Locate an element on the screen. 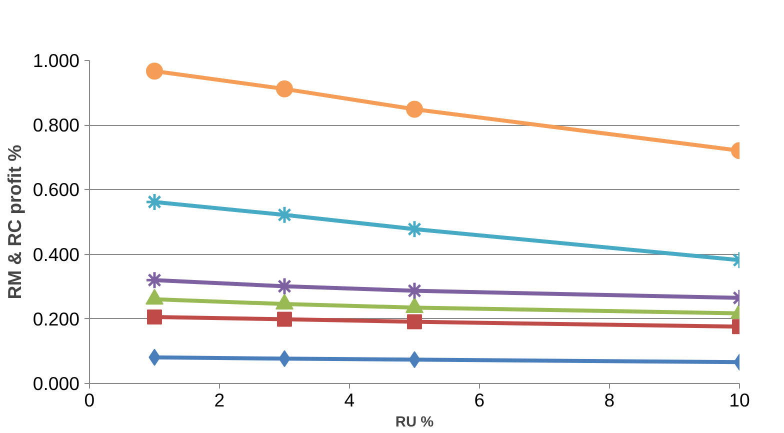  x-tick-label: 4 is located at coordinates (349, 400).